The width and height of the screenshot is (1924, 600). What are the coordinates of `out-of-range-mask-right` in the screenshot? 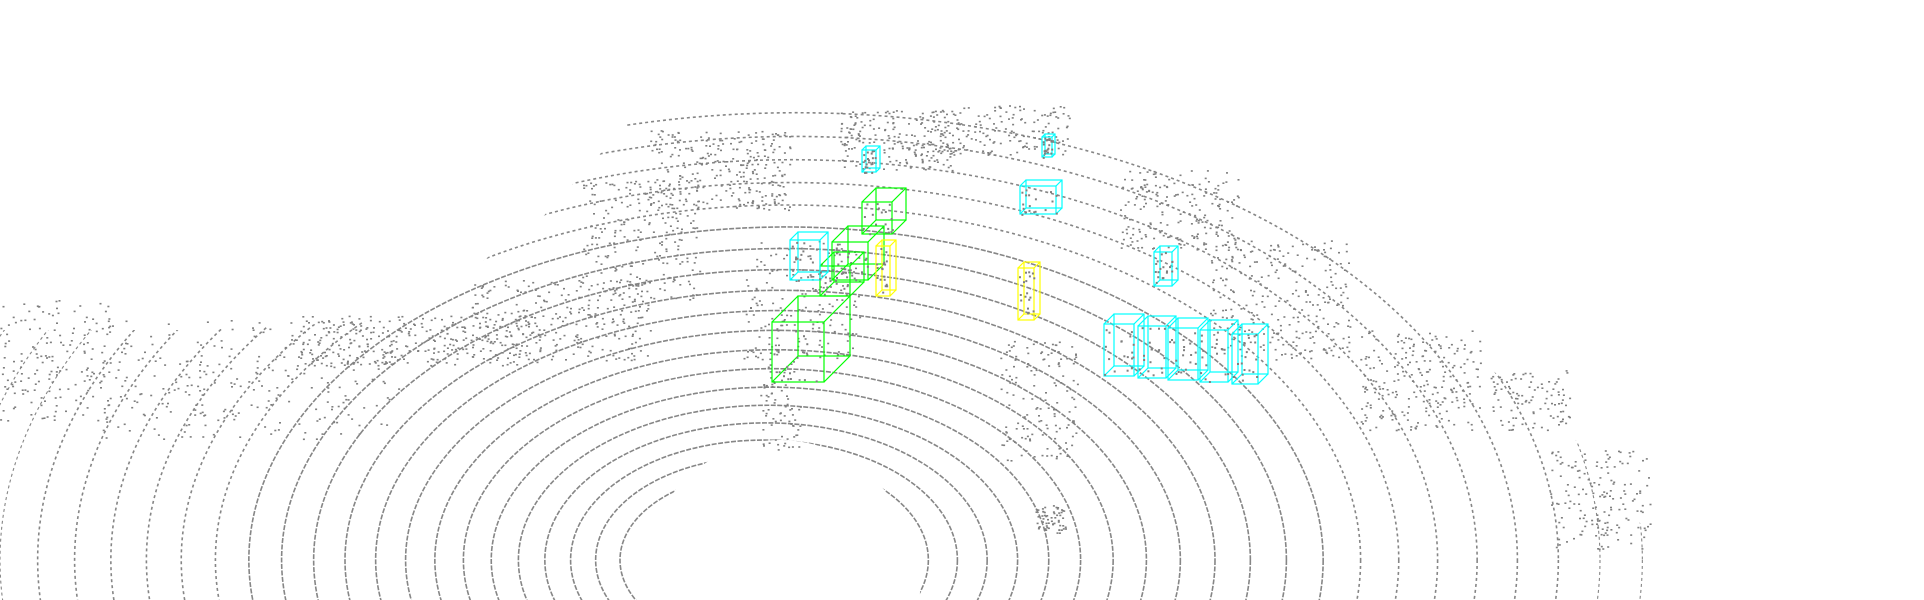 It's located at (1792, 300).